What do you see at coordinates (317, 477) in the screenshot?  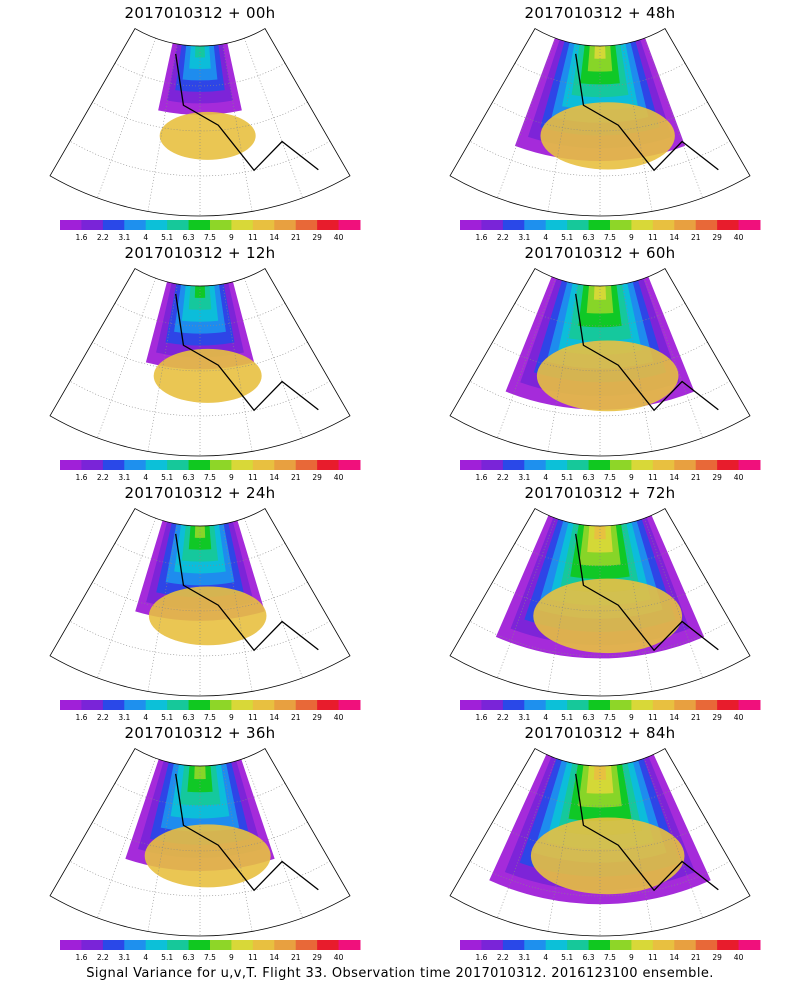 I see `colorbar-label: 29` at bounding box center [317, 477].